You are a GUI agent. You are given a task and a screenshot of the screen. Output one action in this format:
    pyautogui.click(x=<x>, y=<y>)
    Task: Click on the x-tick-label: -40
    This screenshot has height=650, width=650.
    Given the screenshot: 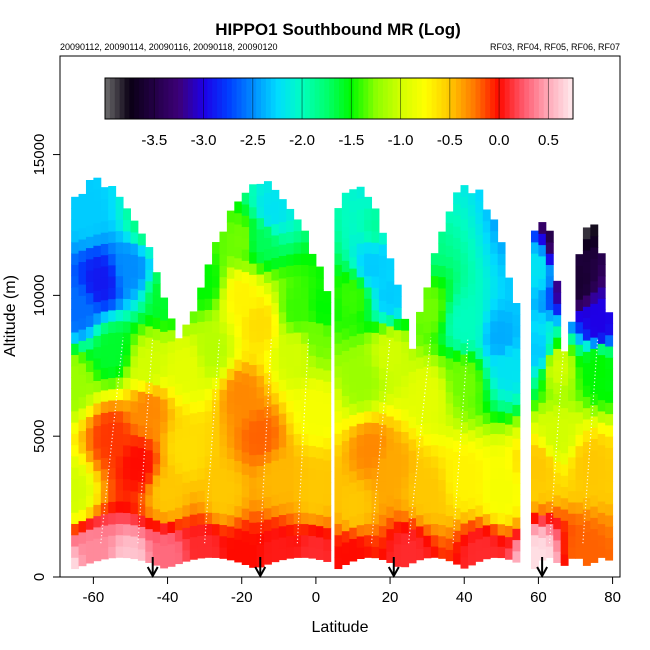 What is the action you would take?
    pyautogui.click(x=168, y=597)
    